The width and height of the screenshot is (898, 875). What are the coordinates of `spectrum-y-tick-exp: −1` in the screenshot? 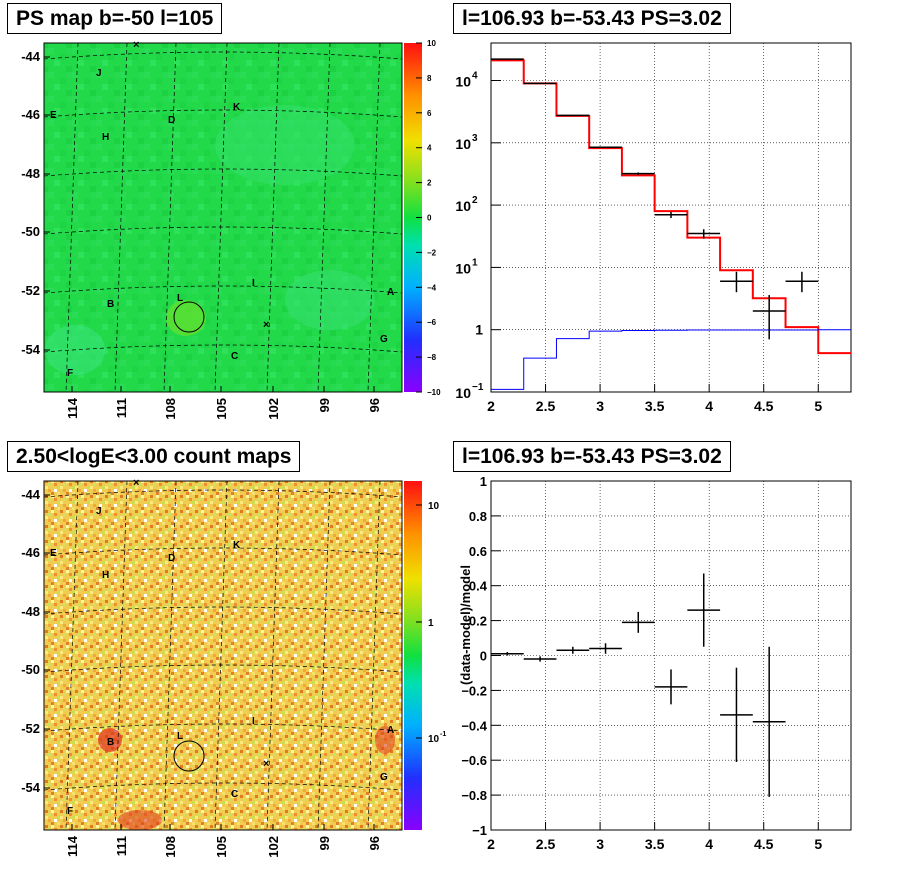 It's located at (478, 387).